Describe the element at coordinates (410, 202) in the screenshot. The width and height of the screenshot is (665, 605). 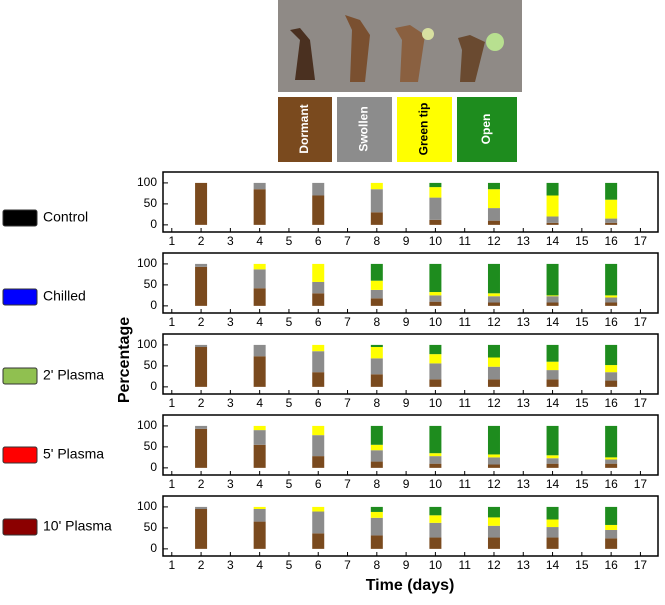
I see `plot-frame` at that location.